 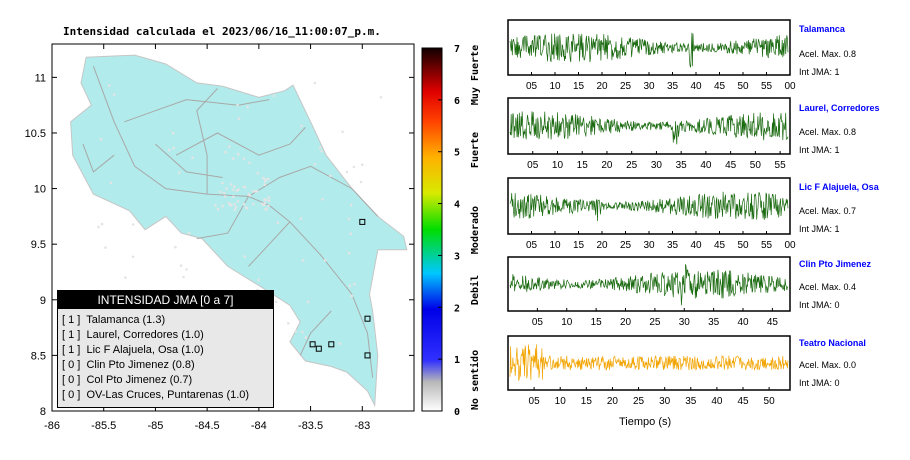 What do you see at coordinates (155, 426) in the screenshot?
I see `x-tick-label: -85` at bounding box center [155, 426].